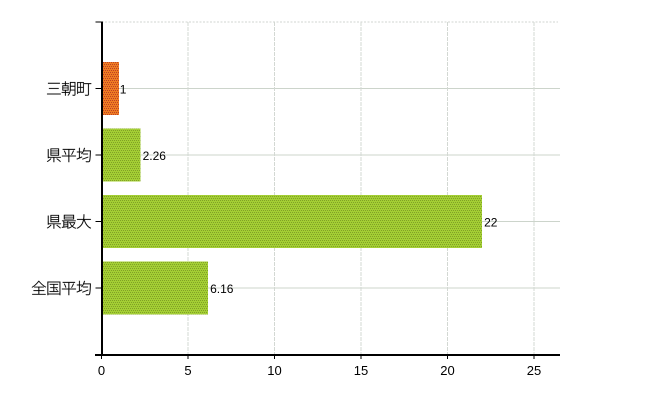 This screenshot has width=650, height=400. I want to click on svg-text: 25, so click(534, 370).